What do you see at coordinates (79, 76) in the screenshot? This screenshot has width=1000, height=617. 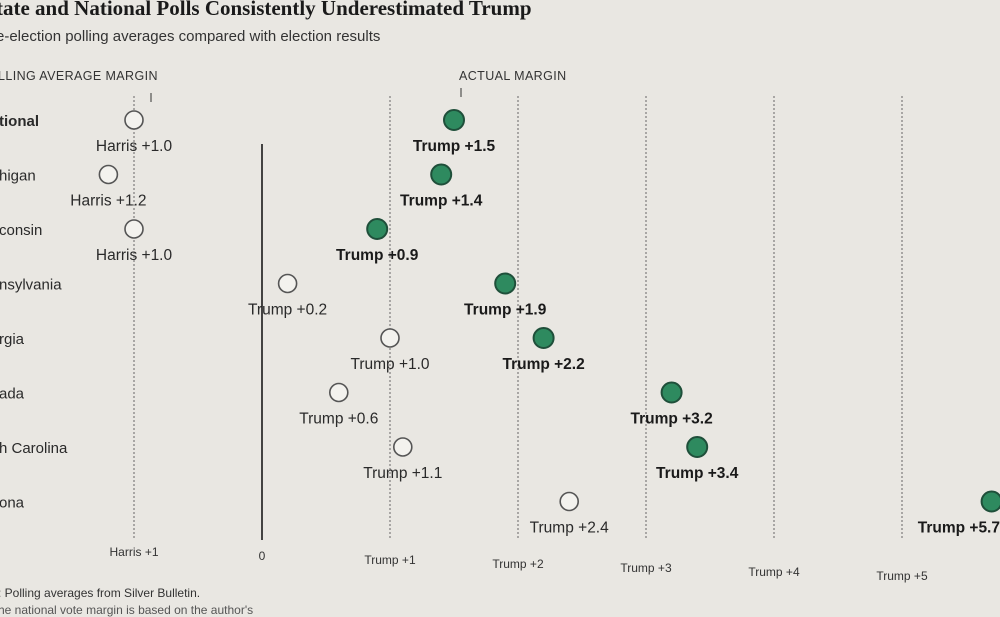 I see `poll-column-label: LLING AVERAGE MARGIN` at bounding box center [79, 76].